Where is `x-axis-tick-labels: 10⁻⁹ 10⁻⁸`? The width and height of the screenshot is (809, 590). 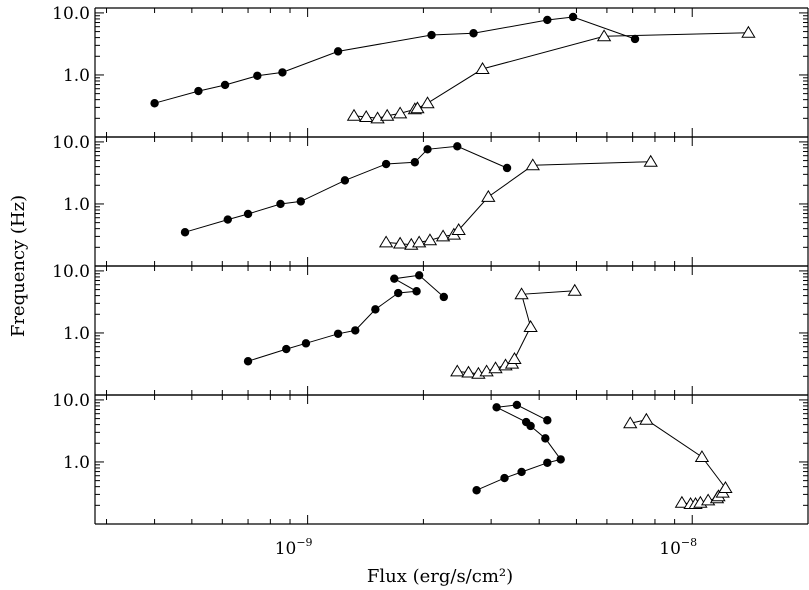
x-axis-tick-labels: 10⁻⁹ 10⁻⁸ is located at coordinates (486, 547).